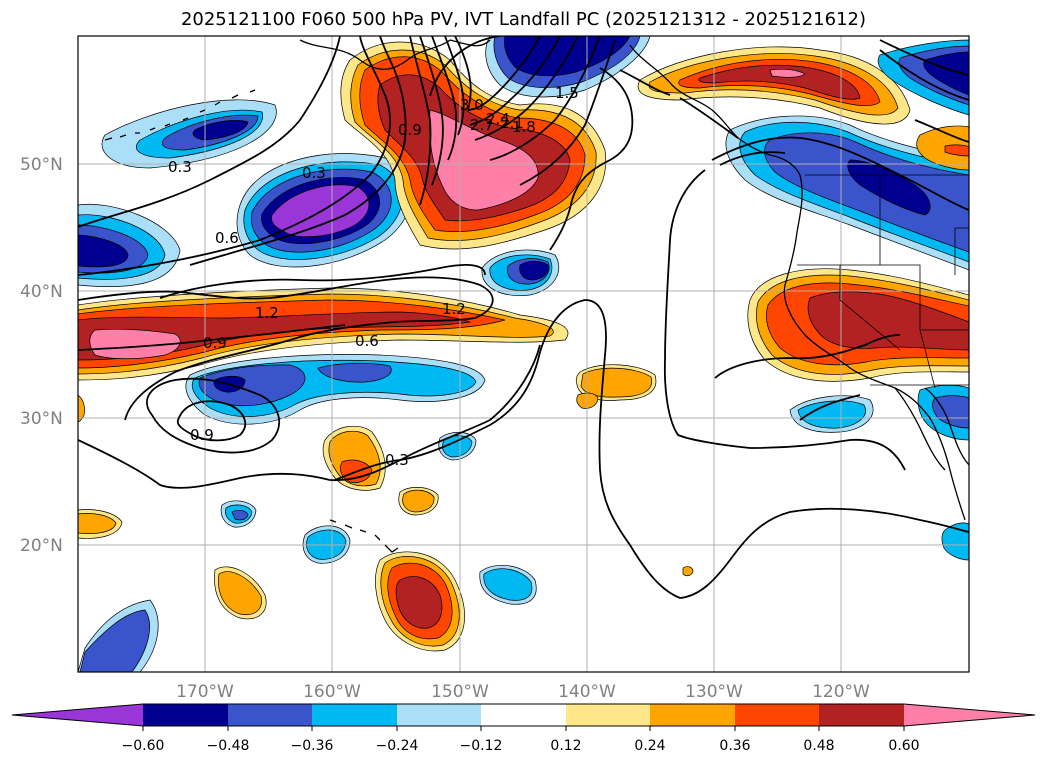 The image size is (1047, 765). What do you see at coordinates (565, 746) in the screenshot?
I see `colorbar-tick-label: 0.12` at bounding box center [565, 746].